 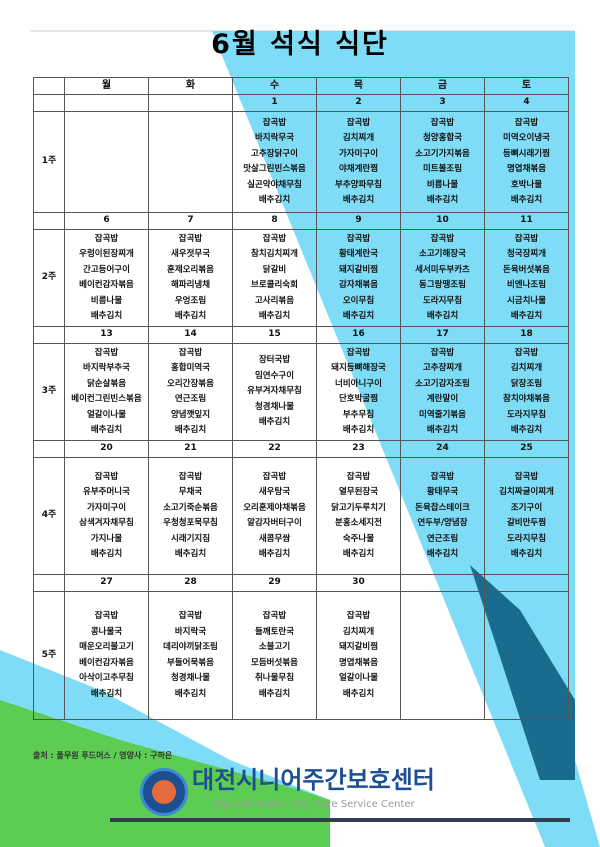 What do you see at coordinates (358, 383) in the screenshot?
I see `menu-item: 너비아니구이` at bounding box center [358, 383].